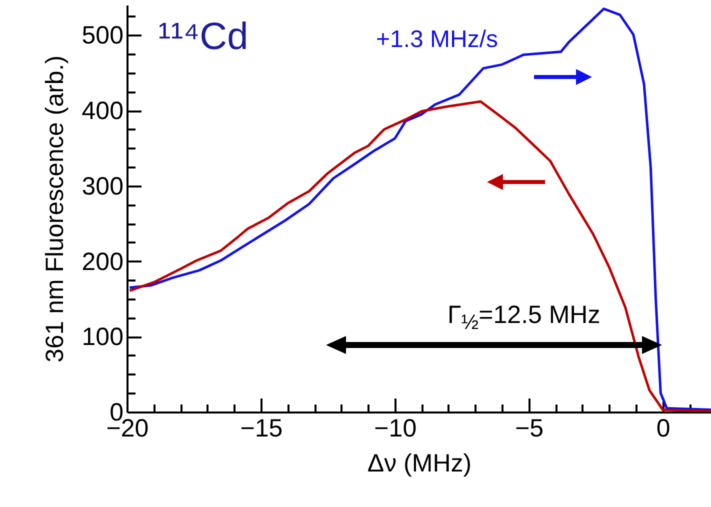 This screenshot has height=507, width=711. What do you see at coordinates (437, 39) in the screenshot?
I see `series-label: +1.3 MHz/s` at bounding box center [437, 39].